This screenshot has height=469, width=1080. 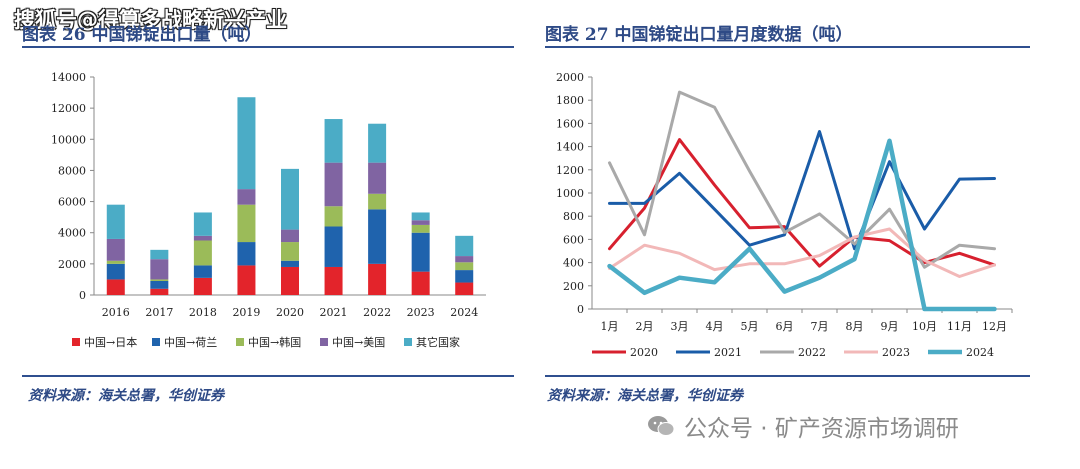 What do you see at coordinates (570, 77) in the screenshot?
I see `right-y-tick-label: 2000` at bounding box center [570, 77].